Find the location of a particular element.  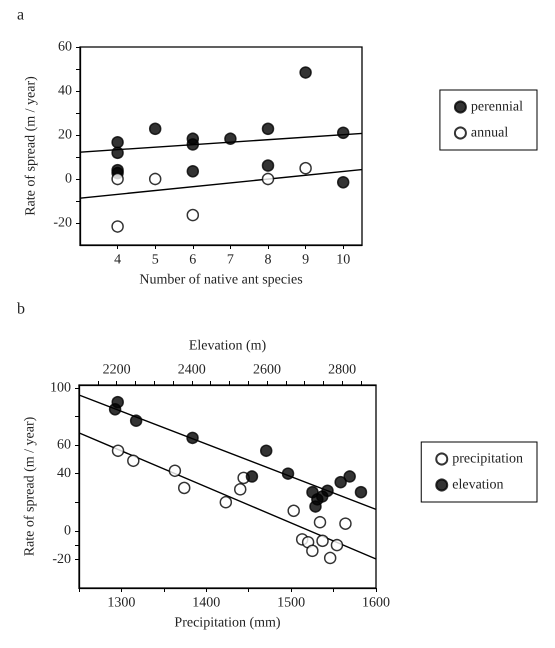

y-tick-label: 20 is located at coordinates (65, 135).